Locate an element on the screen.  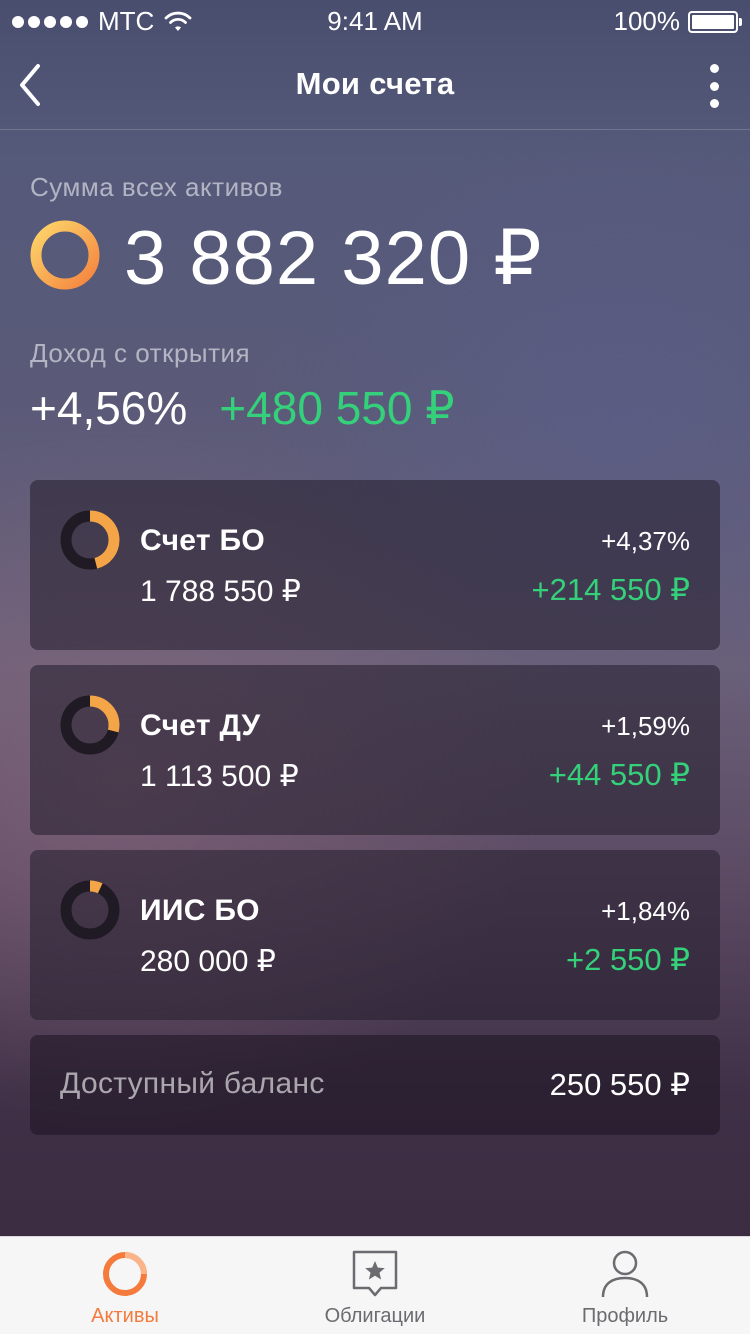
nav-bar: Мои счета is located at coordinates (375, 85).